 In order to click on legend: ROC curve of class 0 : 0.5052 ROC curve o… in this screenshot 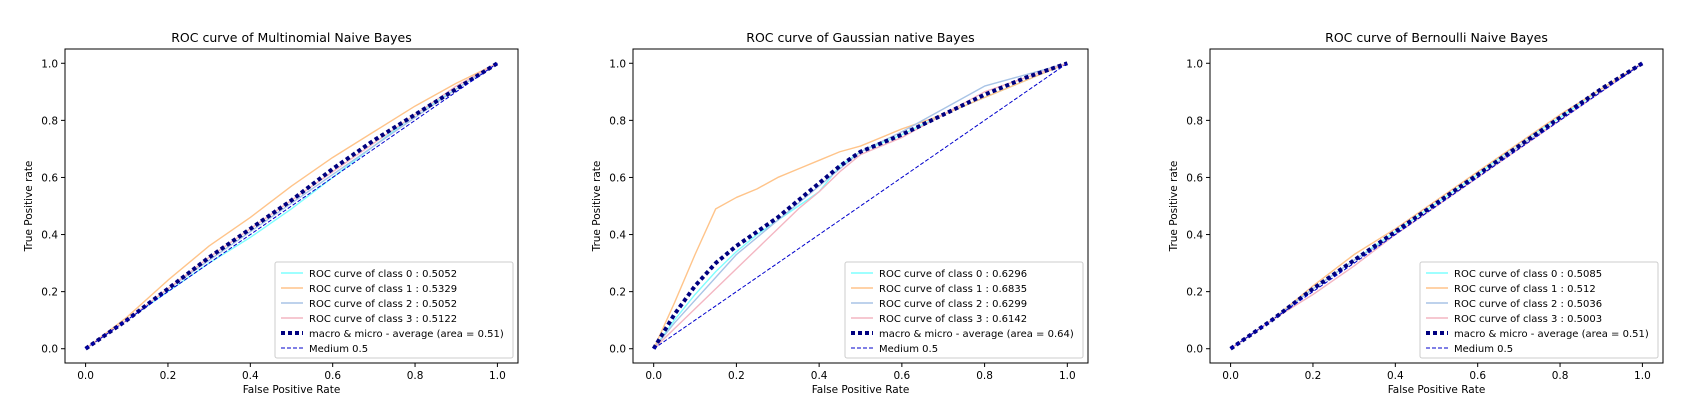, I will do `click(394, 310)`.